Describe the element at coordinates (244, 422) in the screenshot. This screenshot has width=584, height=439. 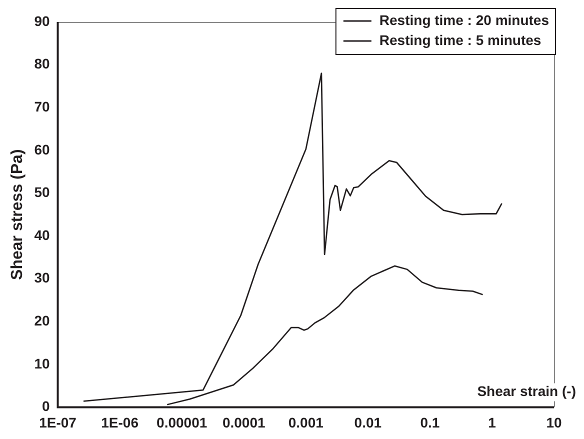
I see `x-tick-label: 0.0001` at that location.